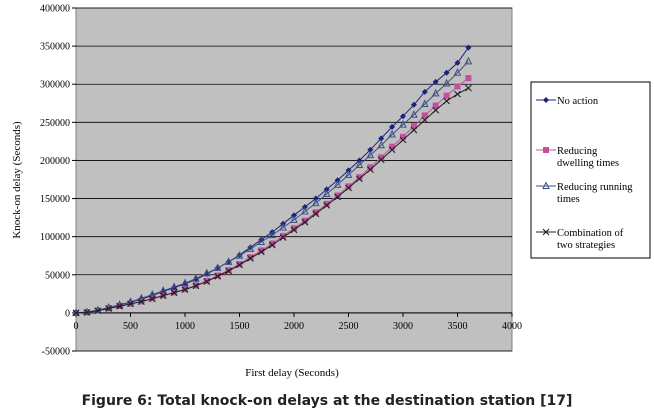 The width and height of the screenshot is (654, 417). Describe the element at coordinates (294, 326) in the screenshot. I see `x-tick-label: 2000` at that location.